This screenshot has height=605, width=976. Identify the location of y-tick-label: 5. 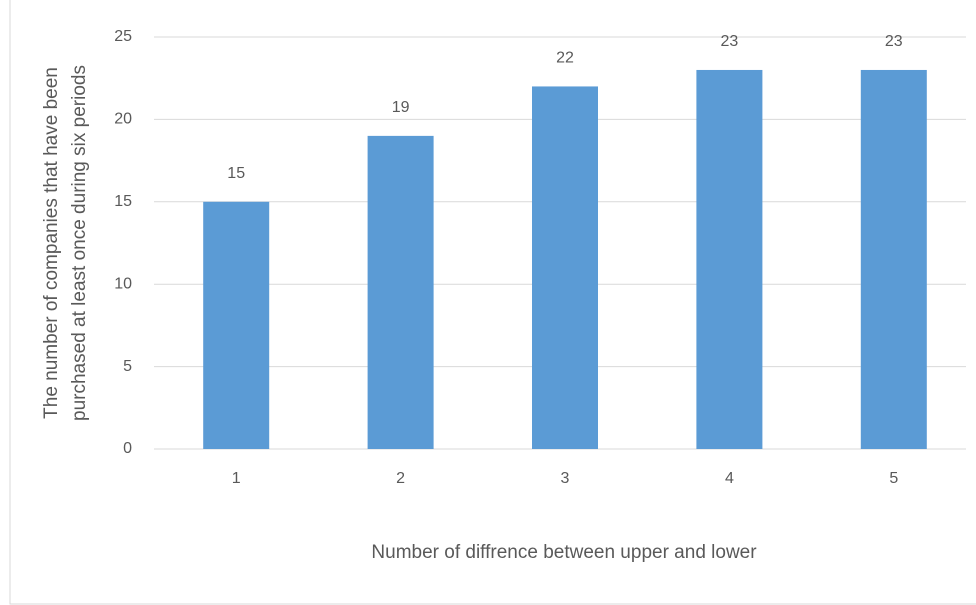
(127, 366).